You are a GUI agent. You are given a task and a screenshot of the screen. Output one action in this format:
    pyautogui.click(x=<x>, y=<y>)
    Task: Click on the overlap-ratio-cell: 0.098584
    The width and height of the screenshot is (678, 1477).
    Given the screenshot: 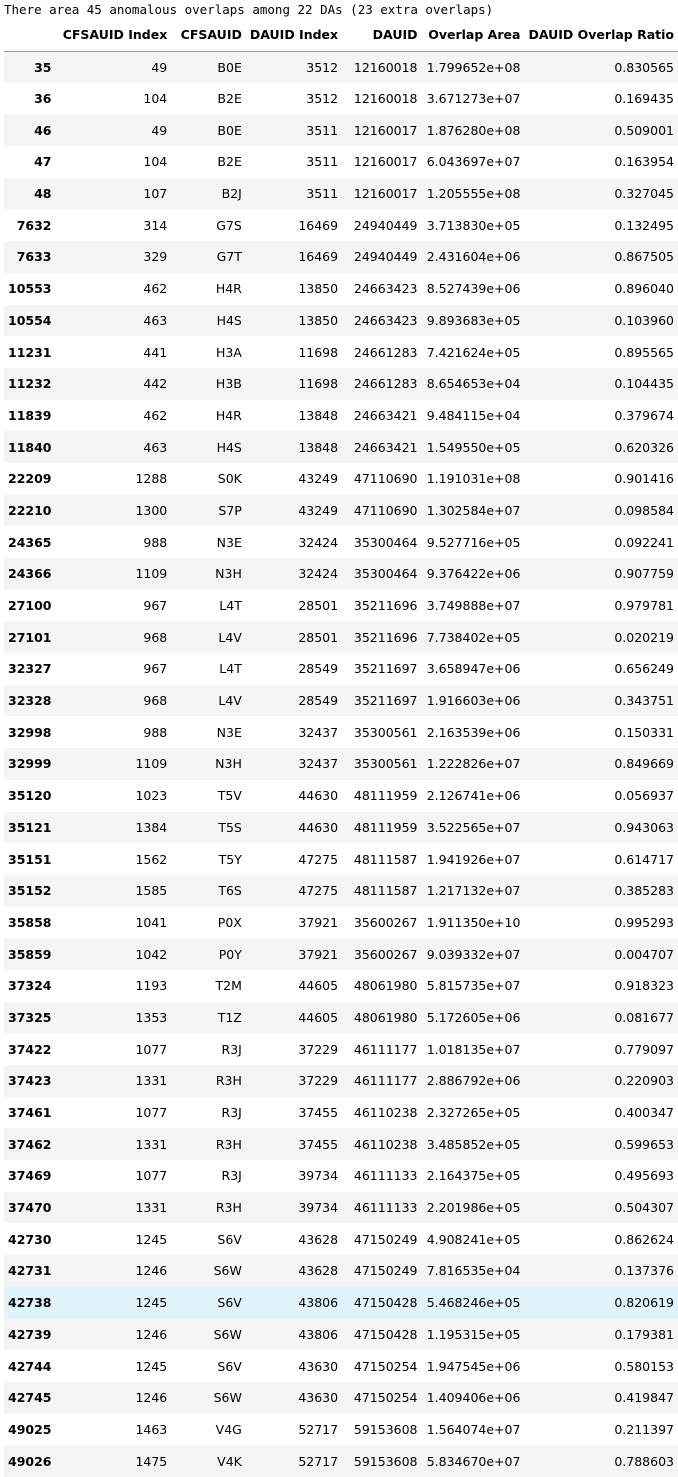 What is the action you would take?
    pyautogui.click(x=644, y=510)
    